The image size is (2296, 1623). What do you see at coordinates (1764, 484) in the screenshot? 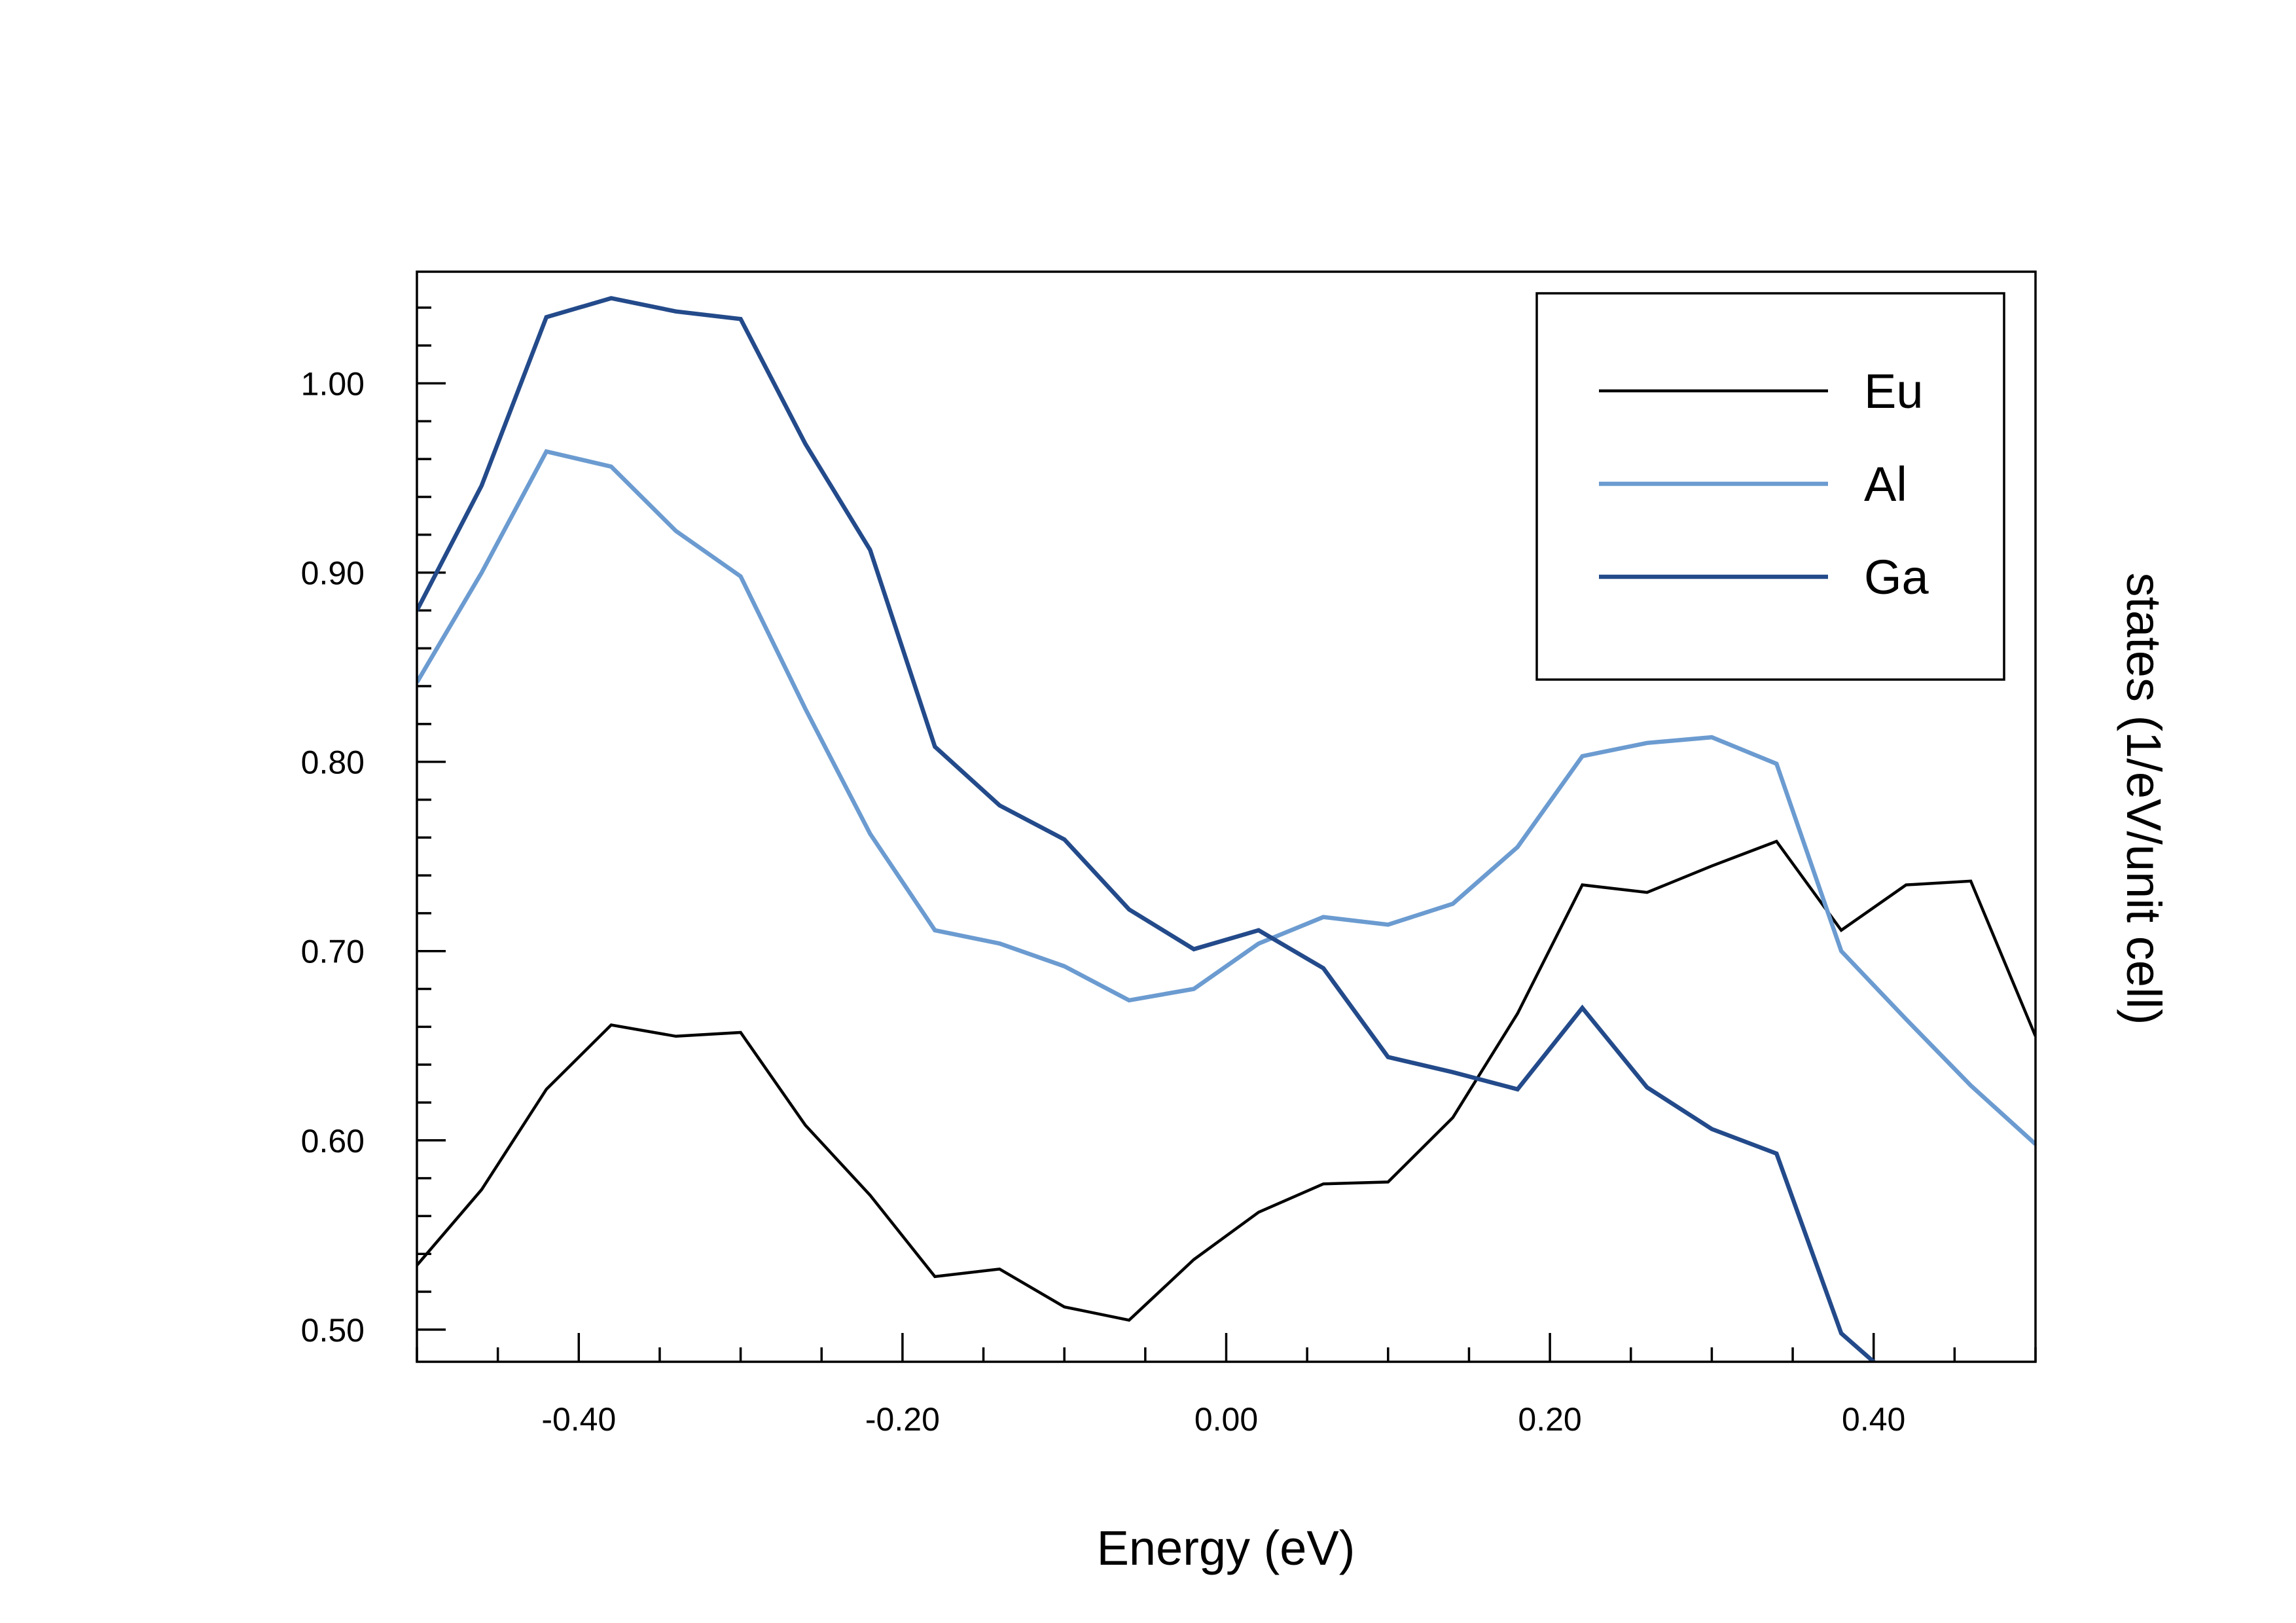
I see `legend-entries: Eu Al Ga` at bounding box center [1764, 484].